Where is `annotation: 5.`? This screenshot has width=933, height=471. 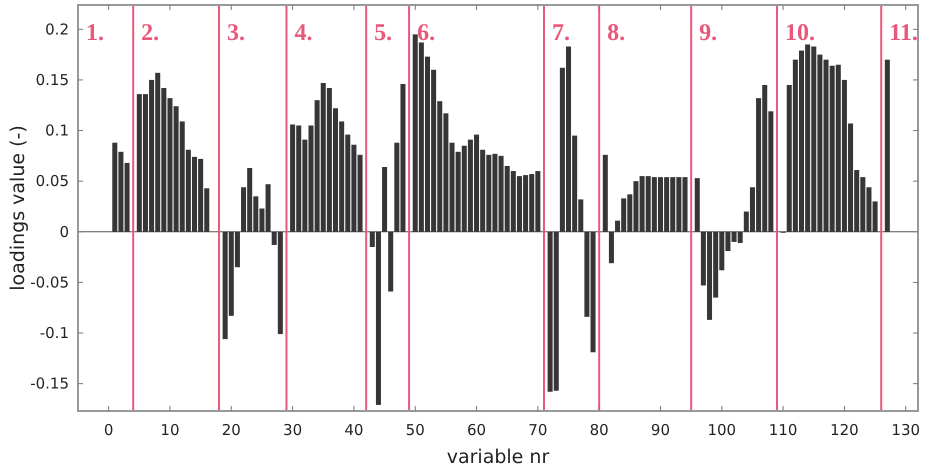
annotation: 5. is located at coordinates (383, 33).